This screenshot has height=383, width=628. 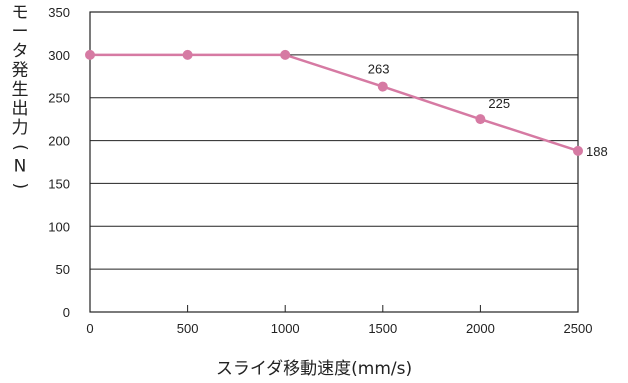 What do you see at coordinates (578, 328) in the screenshot?
I see `x-tick-label: 2500` at bounding box center [578, 328].